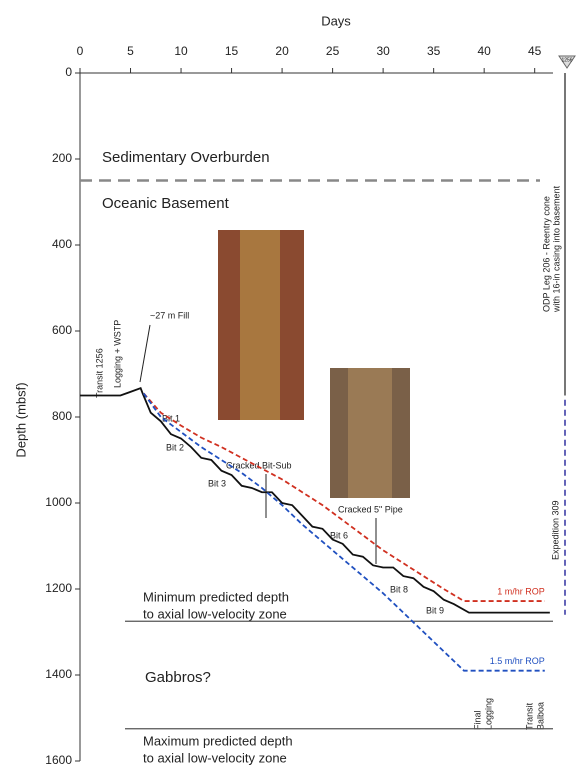  Describe the element at coordinates (556, 249) in the screenshot. I see `annotation: with 16-in casing into basement` at that location.